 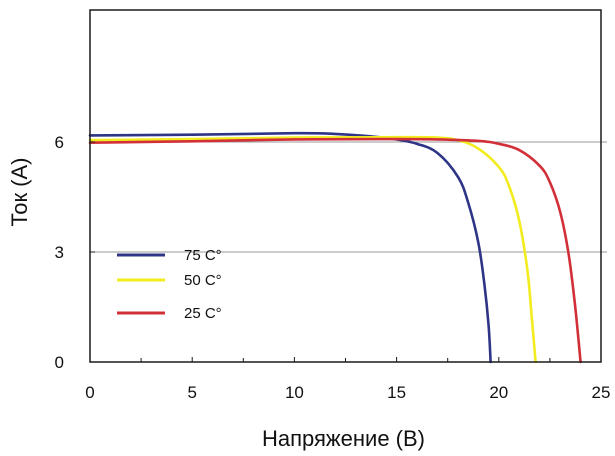 I want to click on x-tick-label: 0, so click(x=89, y=392).